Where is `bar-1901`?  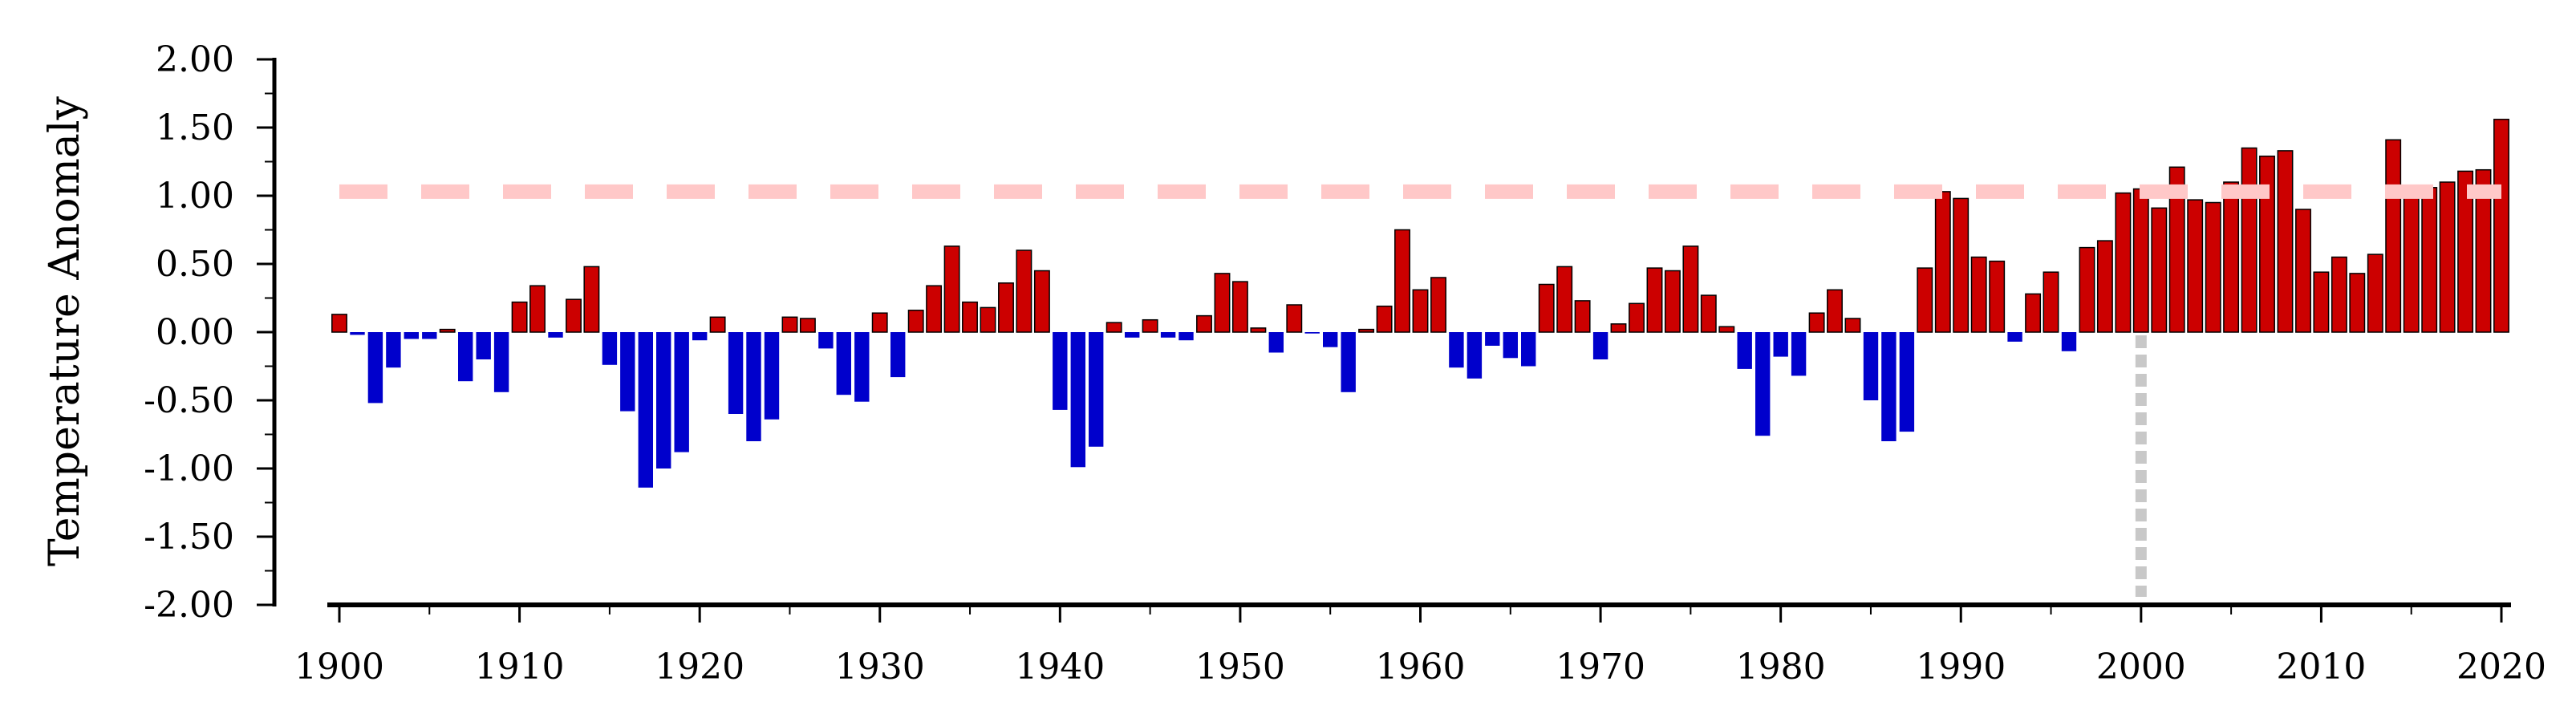 bar-1901 is located at coordinates (357, 333).